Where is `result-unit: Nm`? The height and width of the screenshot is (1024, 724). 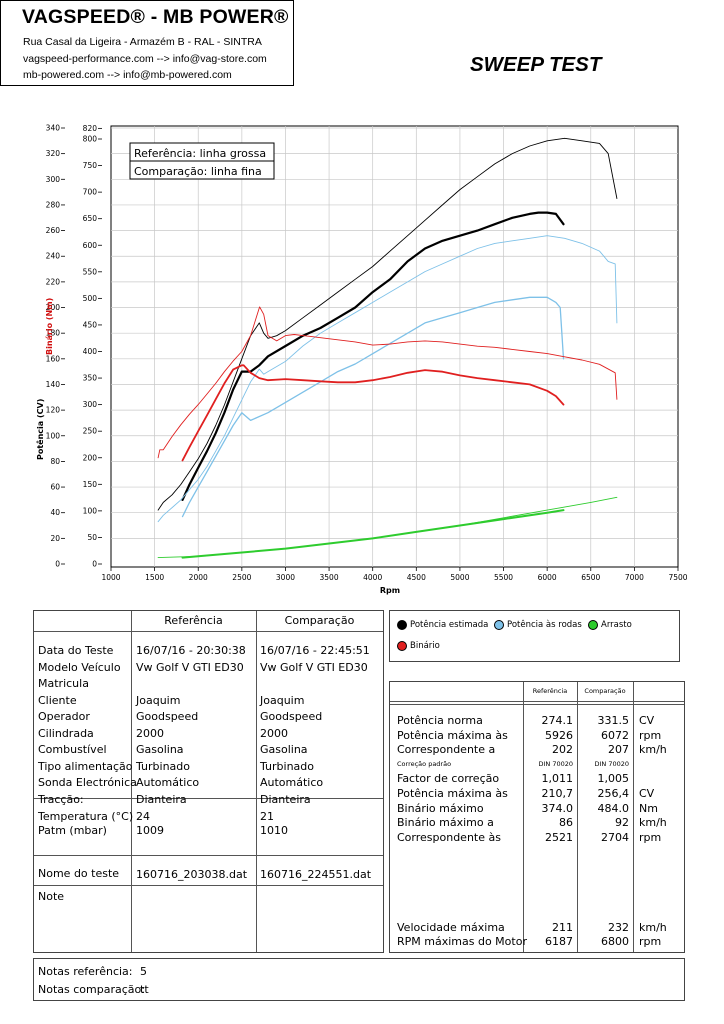 result-unit: Nm is located at coordinates (648, 808).